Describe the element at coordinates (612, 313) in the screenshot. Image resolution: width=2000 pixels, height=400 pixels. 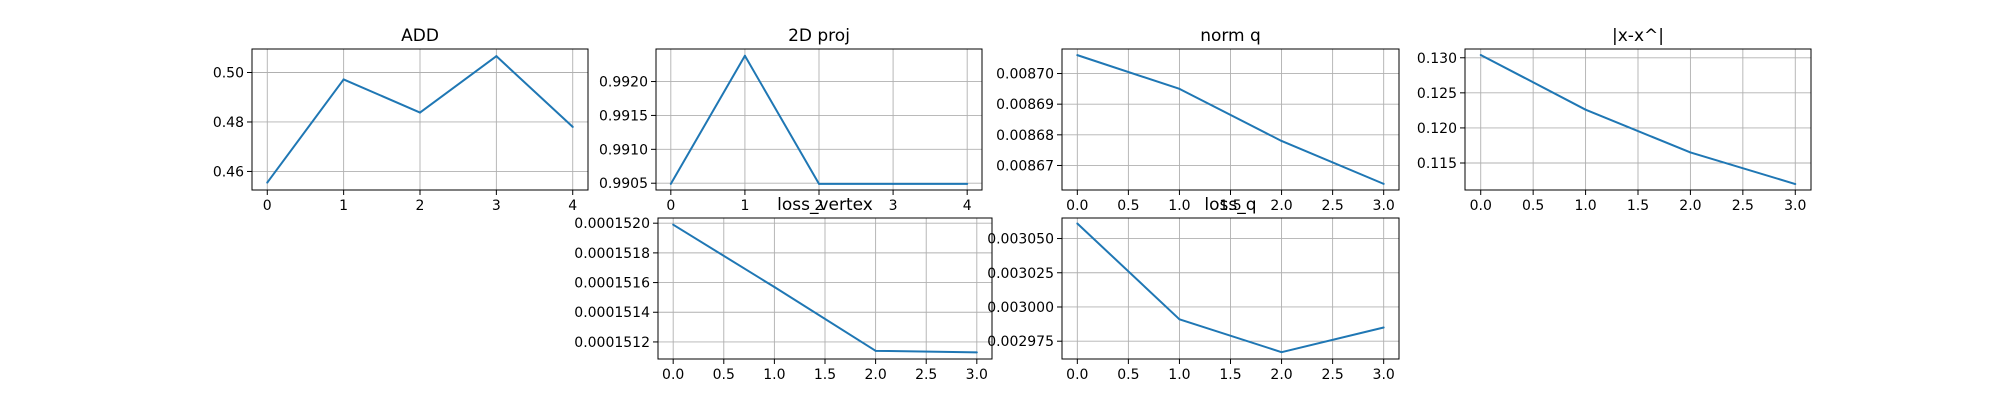
I see `y-tick-label: 0.0001514` at that location.